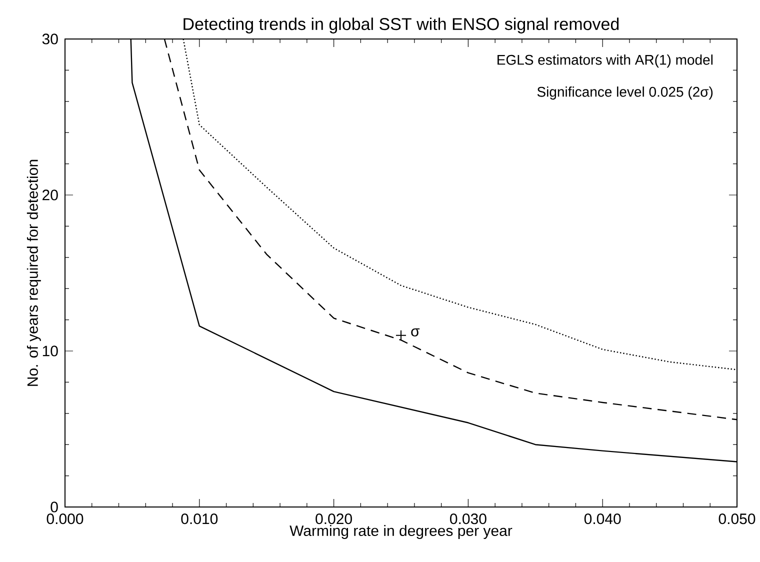 Image resolution: width=760 pixels, height=562 pixels. What do you see at coordinates (605, 61) in the screenshot?
I see `annotation: EGLS estimators with AR(1) model` at bounding box center [605, 61].